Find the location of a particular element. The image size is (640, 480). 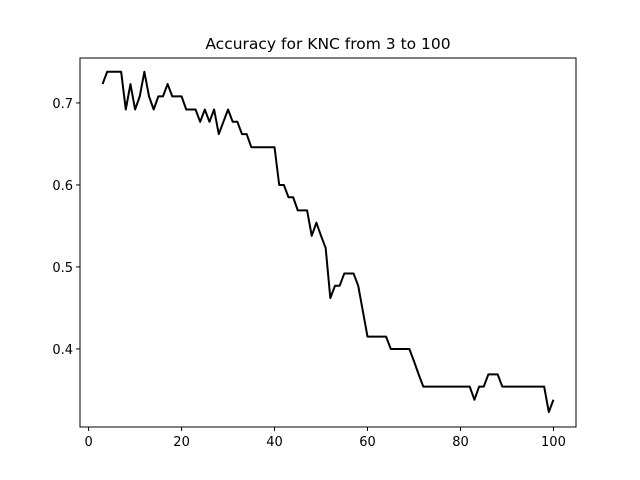

y-tick-label: 0.7 is located at coordinates (62, 104).